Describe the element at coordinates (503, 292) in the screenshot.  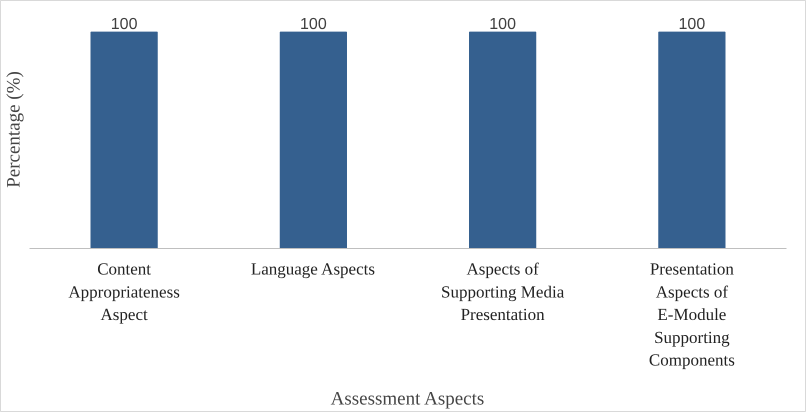
I see `x-tick-label: Aspects of Supporting Media Presentation` at that location.